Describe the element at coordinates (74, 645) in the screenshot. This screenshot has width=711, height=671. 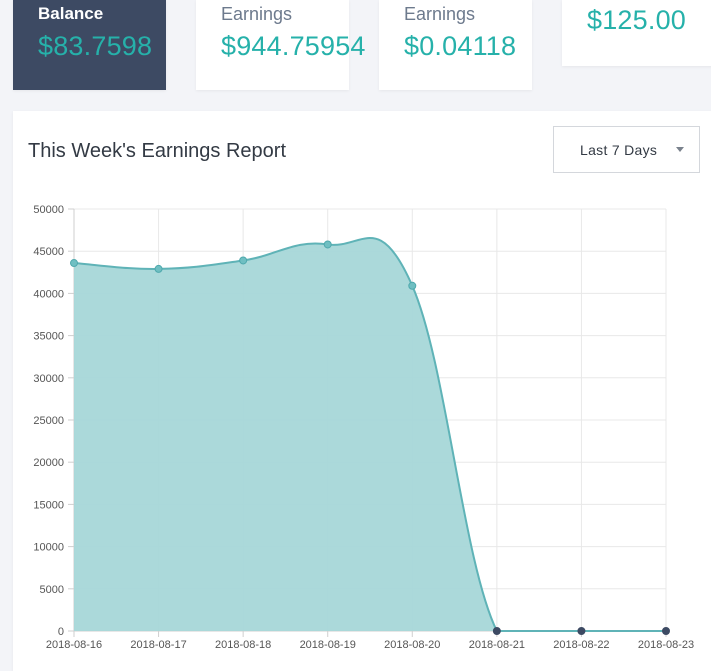
I see `x-tick-label: 2018-08-16` at that location.